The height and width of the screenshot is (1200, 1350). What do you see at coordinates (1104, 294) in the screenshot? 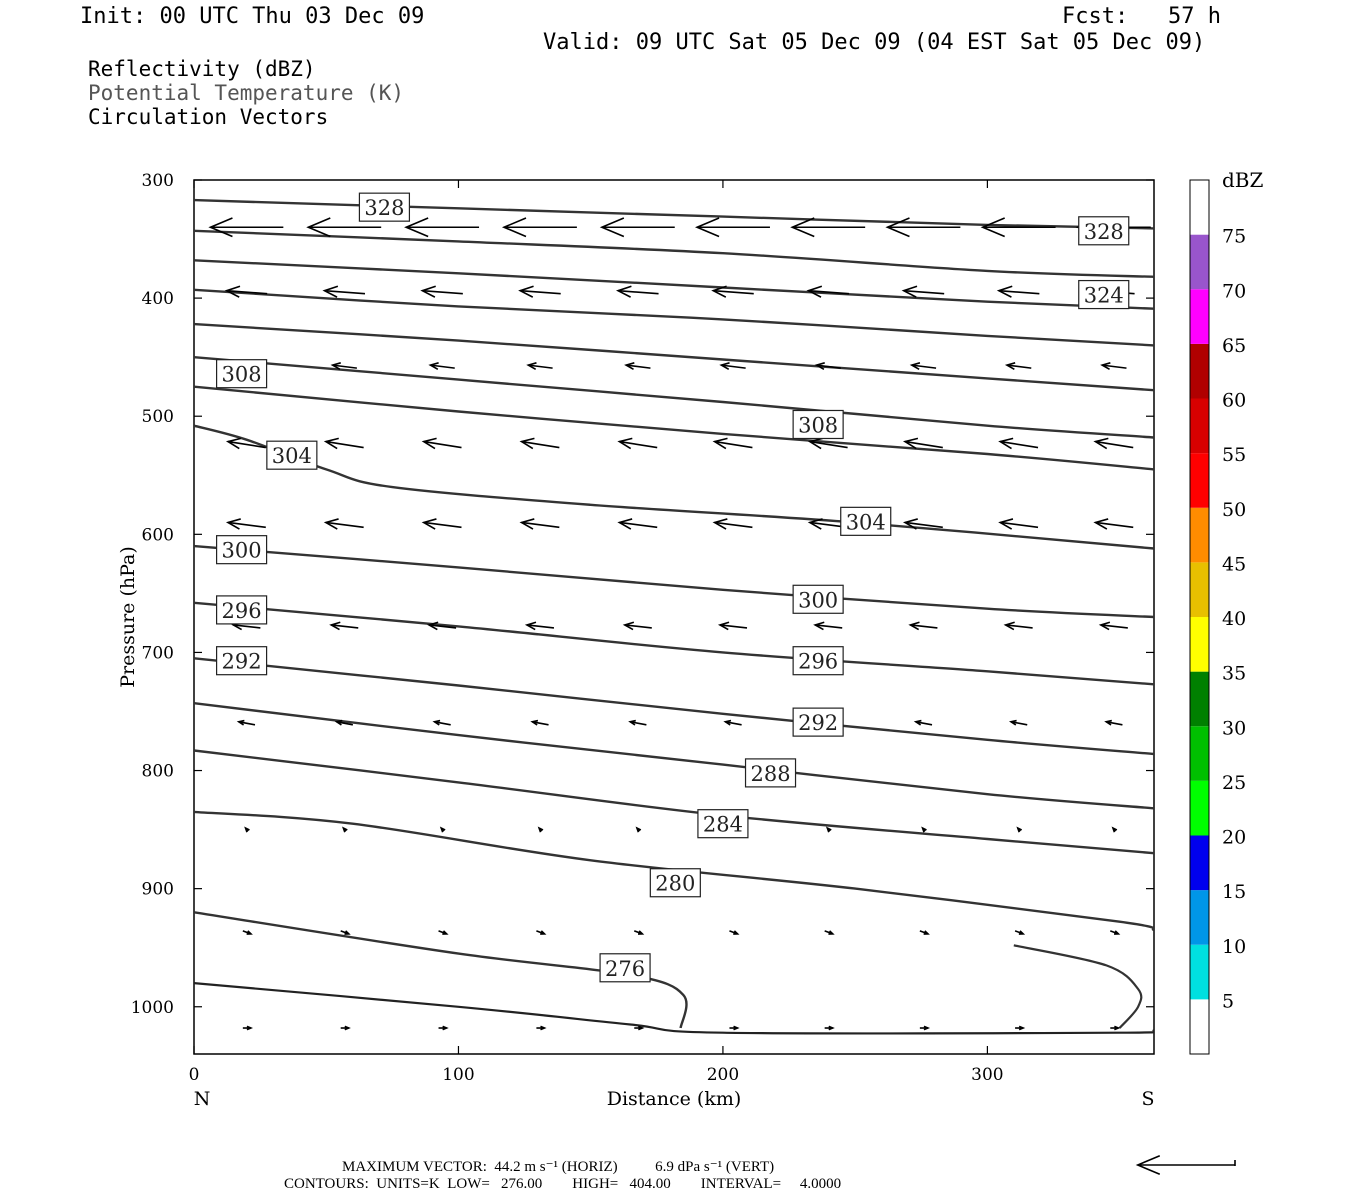
I see `contour-label: 324` at bounding box center [1104, 294].